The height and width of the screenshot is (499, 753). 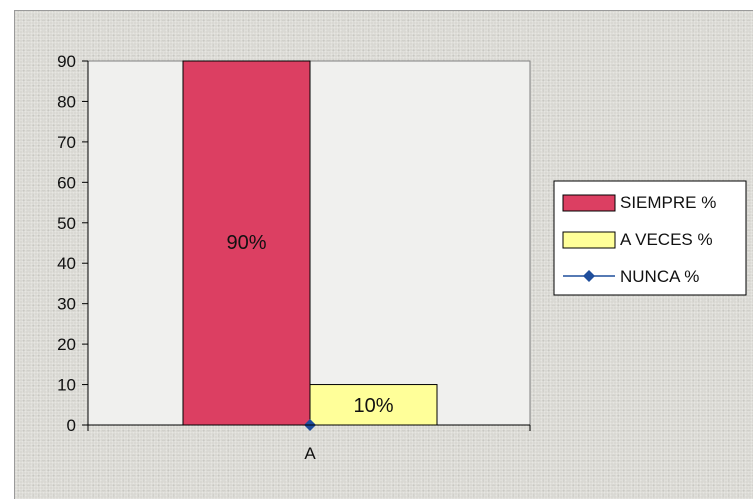 I want to click on y-tick-label: 0, so click(x=71, y=425).